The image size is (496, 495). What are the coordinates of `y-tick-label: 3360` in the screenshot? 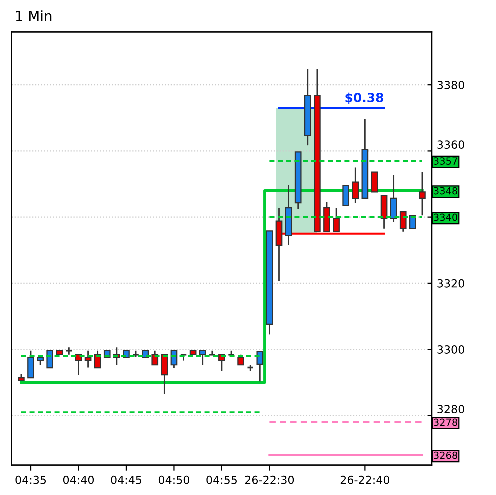 It's located at (451, 145).